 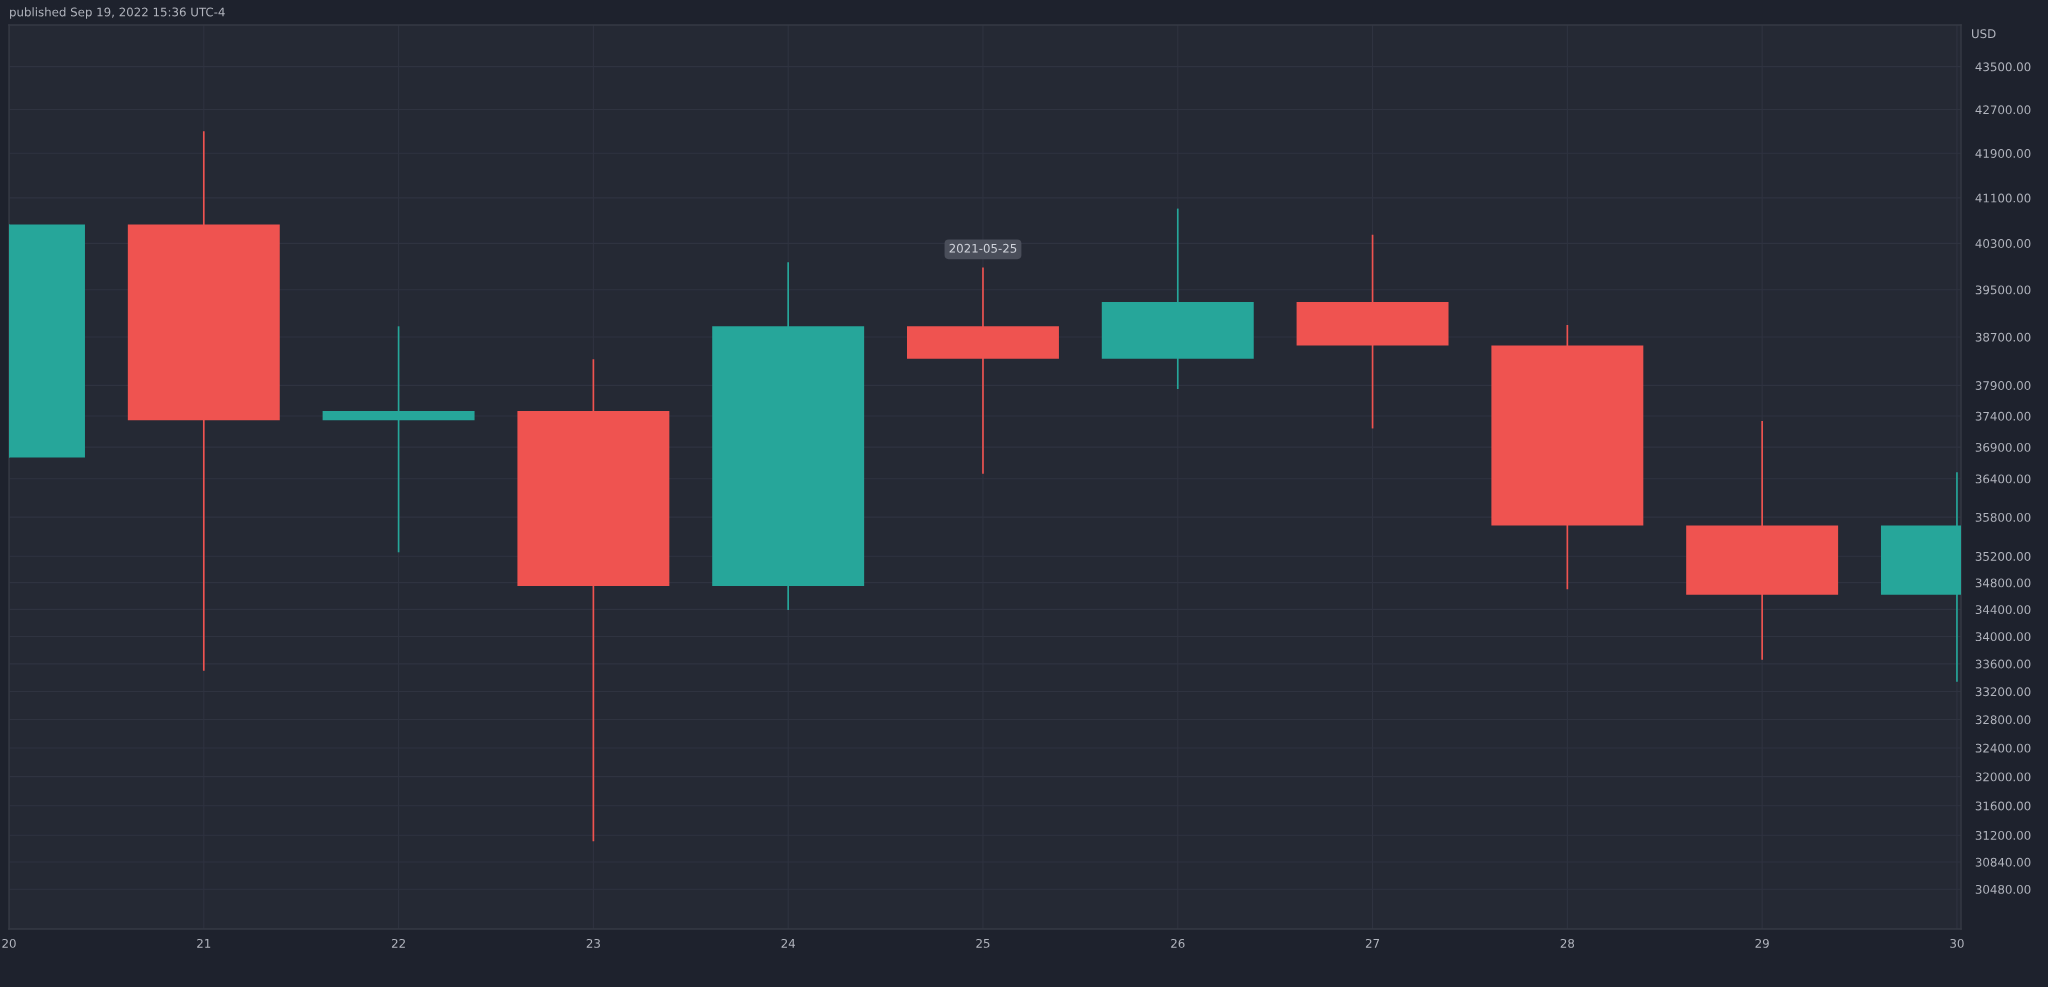 I want to click on annotation: 2021-05-25, so click(x=983, y=248).